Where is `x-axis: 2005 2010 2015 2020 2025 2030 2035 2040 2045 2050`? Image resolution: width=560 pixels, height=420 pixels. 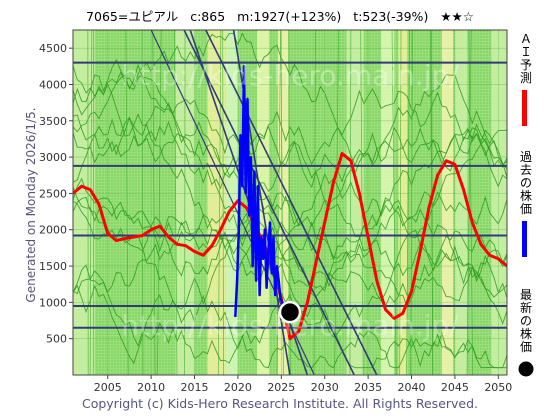 x-axis: 2005 2010 2015 2020 2025 2030 2035 2040 2045 2050 is located at coordinates (303, 384).